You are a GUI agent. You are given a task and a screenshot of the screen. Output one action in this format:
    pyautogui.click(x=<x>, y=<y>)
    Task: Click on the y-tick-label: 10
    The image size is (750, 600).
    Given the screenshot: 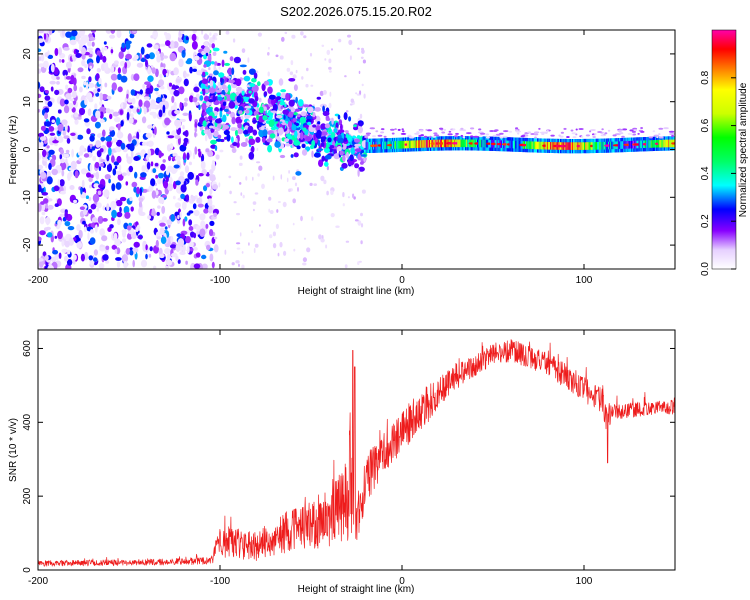 What is the action you would take?
    pyautogui.click(x=27, y=102)
    